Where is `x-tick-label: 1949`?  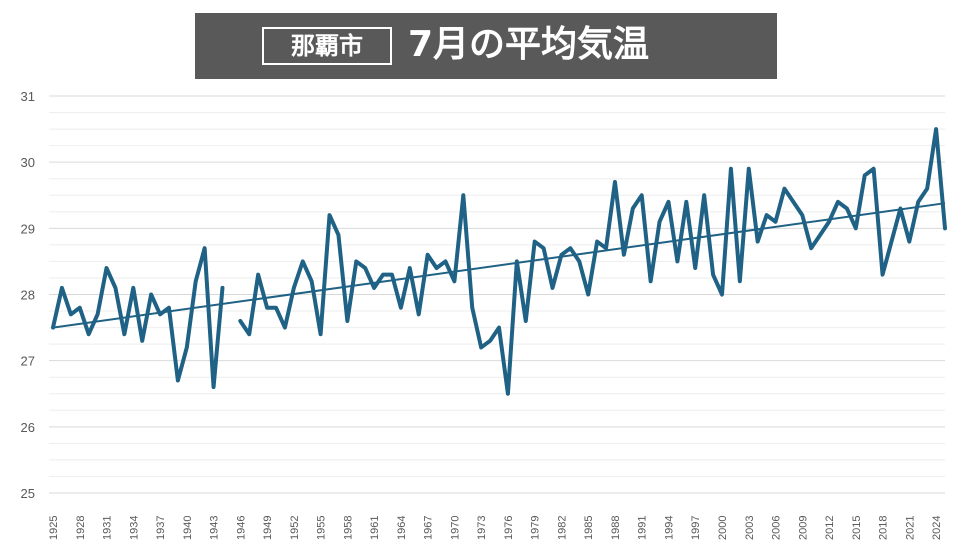 x-tick-label: 1949 is located at coordinates (268, 528).